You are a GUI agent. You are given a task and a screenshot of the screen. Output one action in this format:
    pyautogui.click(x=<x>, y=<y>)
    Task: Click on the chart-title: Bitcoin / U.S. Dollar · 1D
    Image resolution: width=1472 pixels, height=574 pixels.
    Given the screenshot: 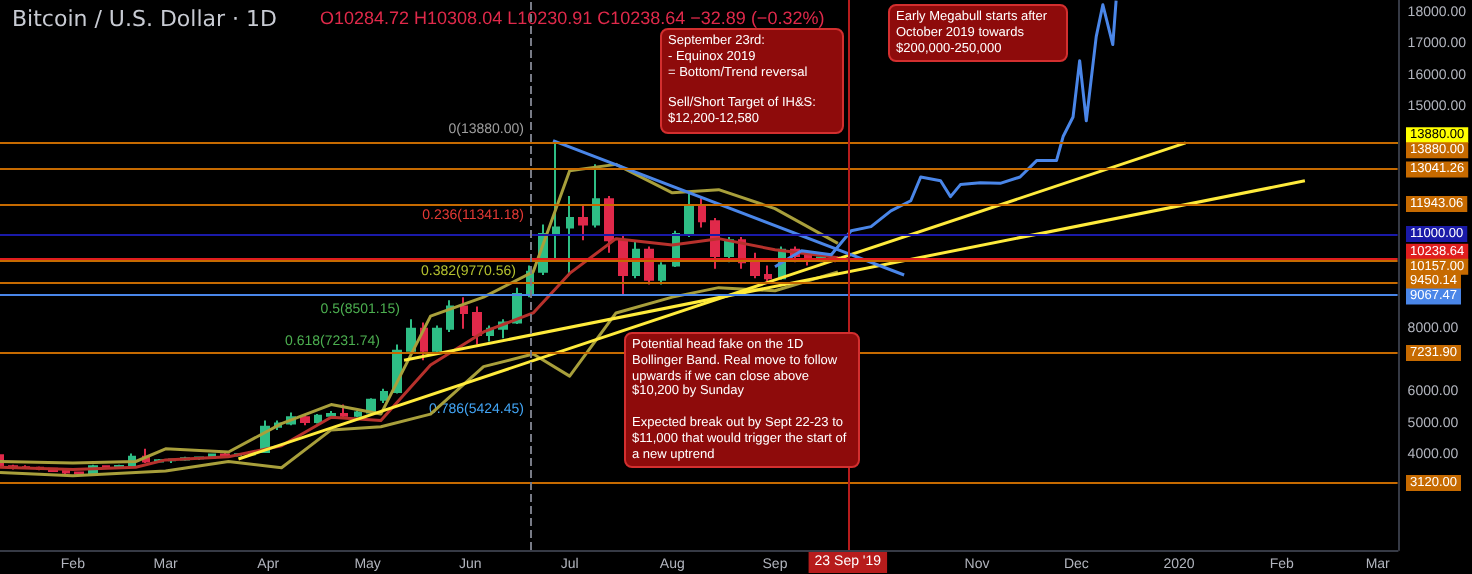 What is the action you would take?
    pyautogui.click(x=144, y=19)
    